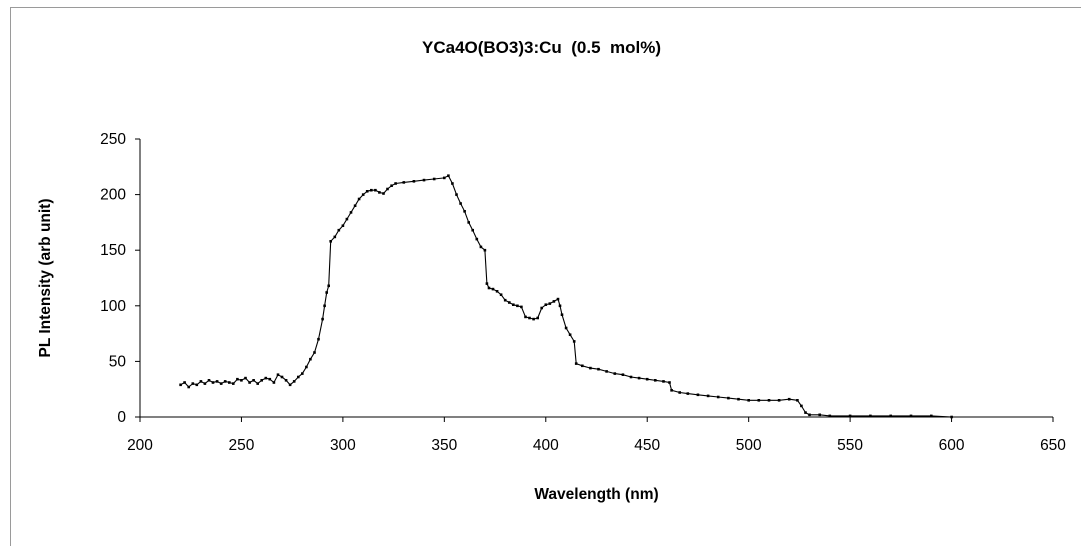  What do you see at coordinates (546, 445) in the screenshot?
I see `x-tick-label: 400` at bounding box center [546, 445].